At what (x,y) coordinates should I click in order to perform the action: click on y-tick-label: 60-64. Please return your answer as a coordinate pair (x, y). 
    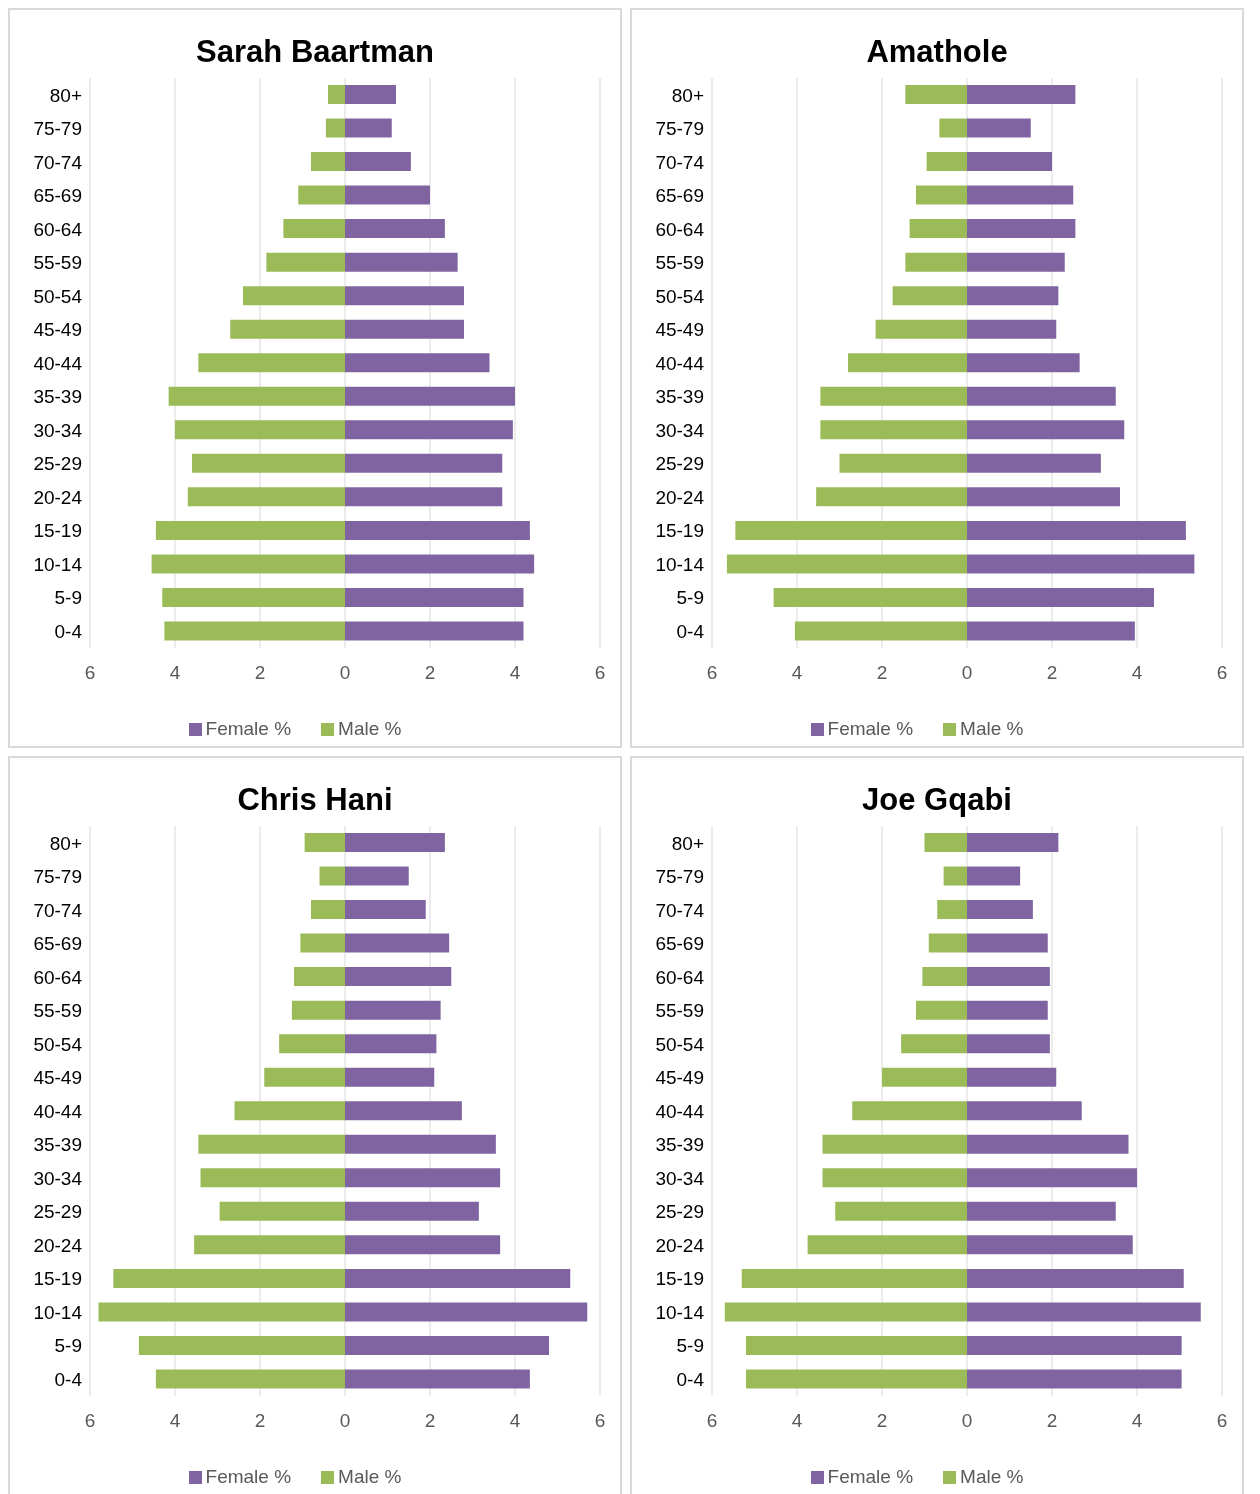
    Looking at the image, I should click on (680, 229).